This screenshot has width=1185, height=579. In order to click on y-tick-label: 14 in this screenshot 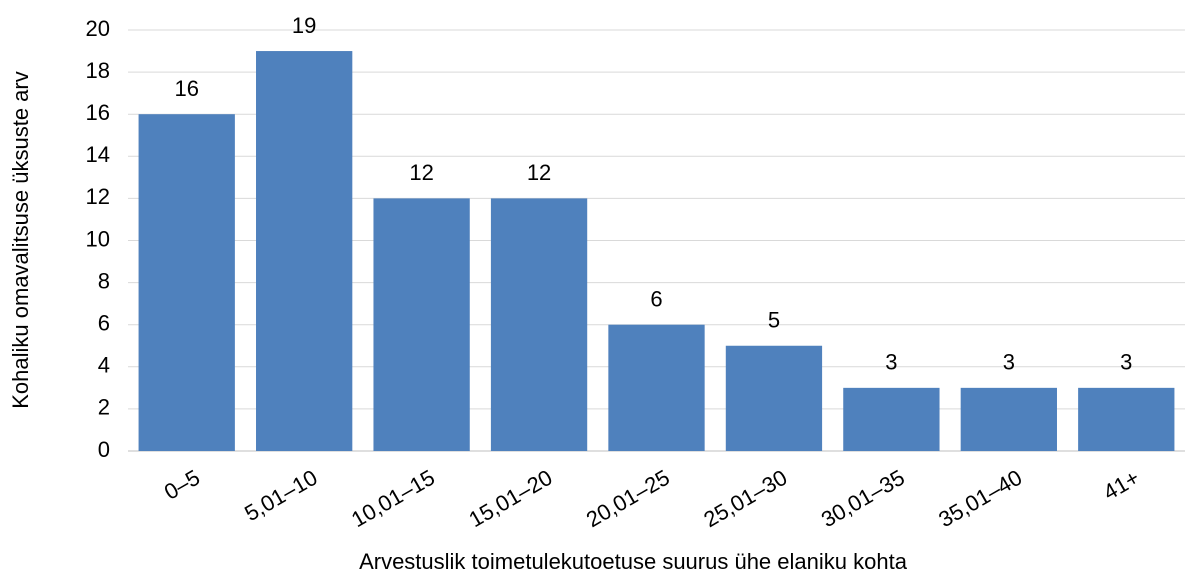, I will do `click(98, 154)`.